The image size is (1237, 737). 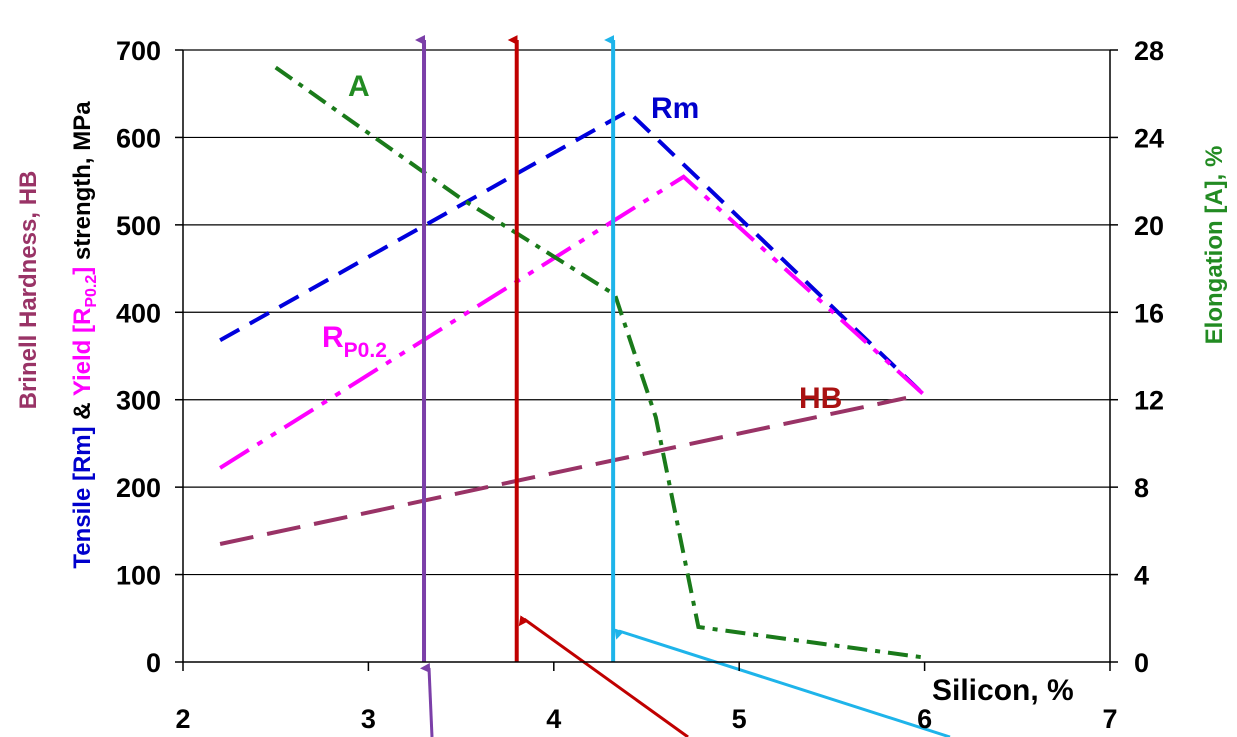 I want to click on x-tick-label: 7, so click(x=1109, y=719).